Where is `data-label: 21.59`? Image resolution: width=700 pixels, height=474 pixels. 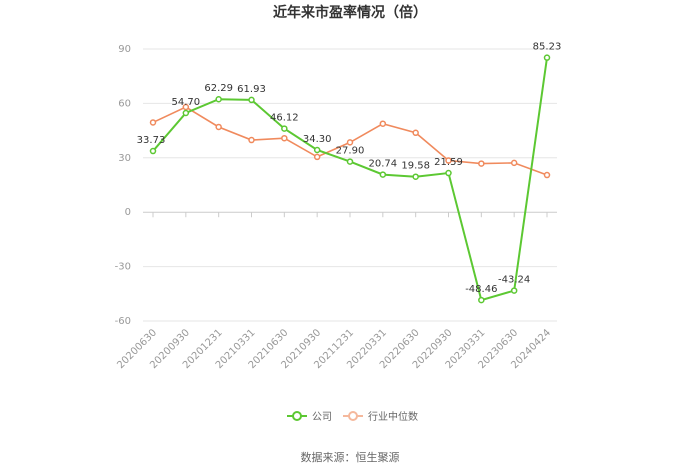 data-label: 21.59 is located at coordinates (448, 162).